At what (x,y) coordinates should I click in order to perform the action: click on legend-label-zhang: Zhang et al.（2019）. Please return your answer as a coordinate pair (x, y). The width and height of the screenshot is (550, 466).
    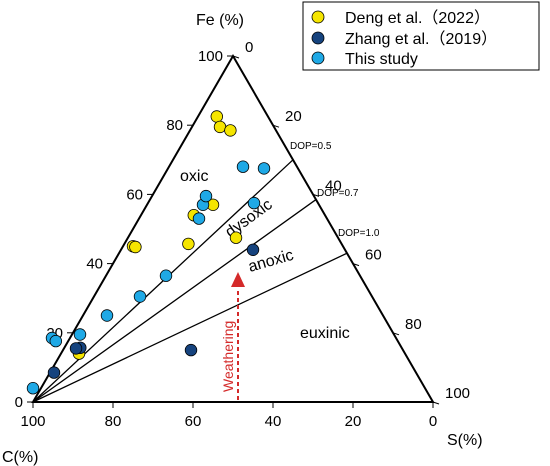
    Looking at the image, I should click on (421, 39).